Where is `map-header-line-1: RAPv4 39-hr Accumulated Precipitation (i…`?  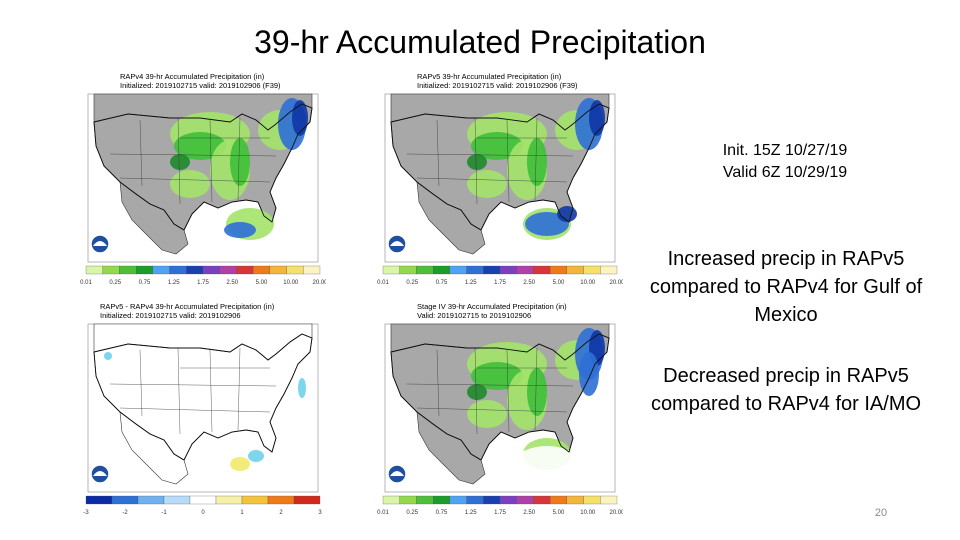 map-header-line-1: RAPv4 39-hr Accumulated Precipitation (i… is located at coordinates (192, 76).